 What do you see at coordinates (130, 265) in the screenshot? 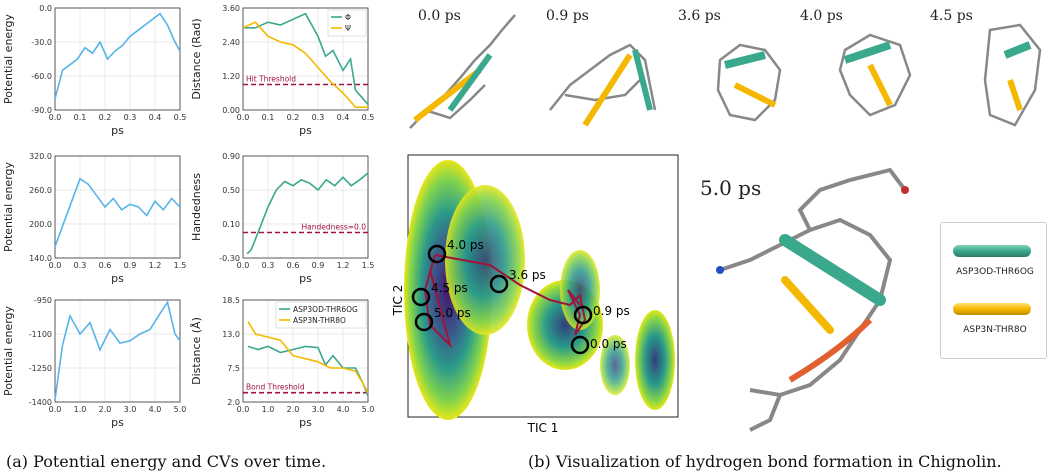
I see `x-tick-label: 0.9` at bounding box center [130, 265].